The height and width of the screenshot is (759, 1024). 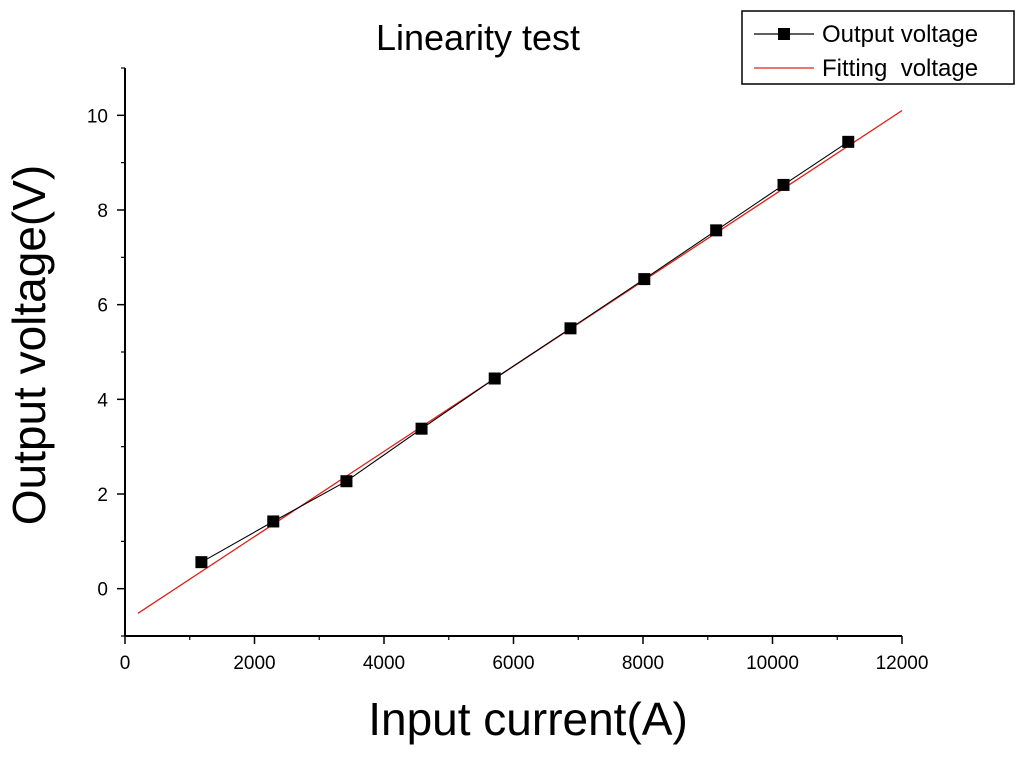 What do you see at coordinates (772, 663) in the screenshot?
I see `x-tick-label: 10000` at bounding box center [772, 663].